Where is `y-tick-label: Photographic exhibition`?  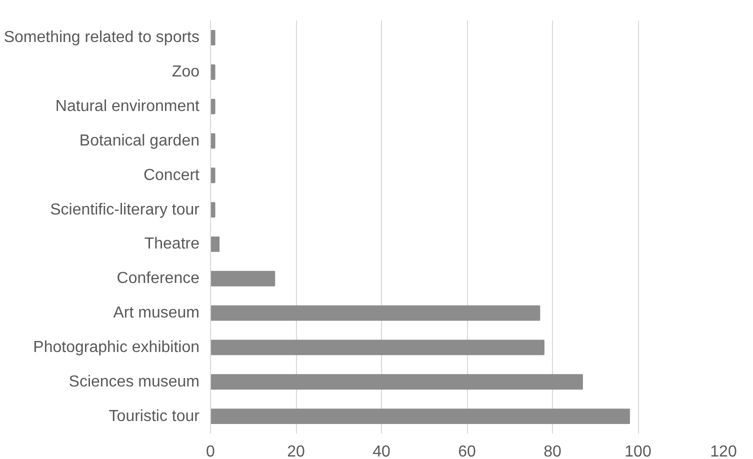
y-tick-label: Photographic exhibition is located at coordinates (116, 347).